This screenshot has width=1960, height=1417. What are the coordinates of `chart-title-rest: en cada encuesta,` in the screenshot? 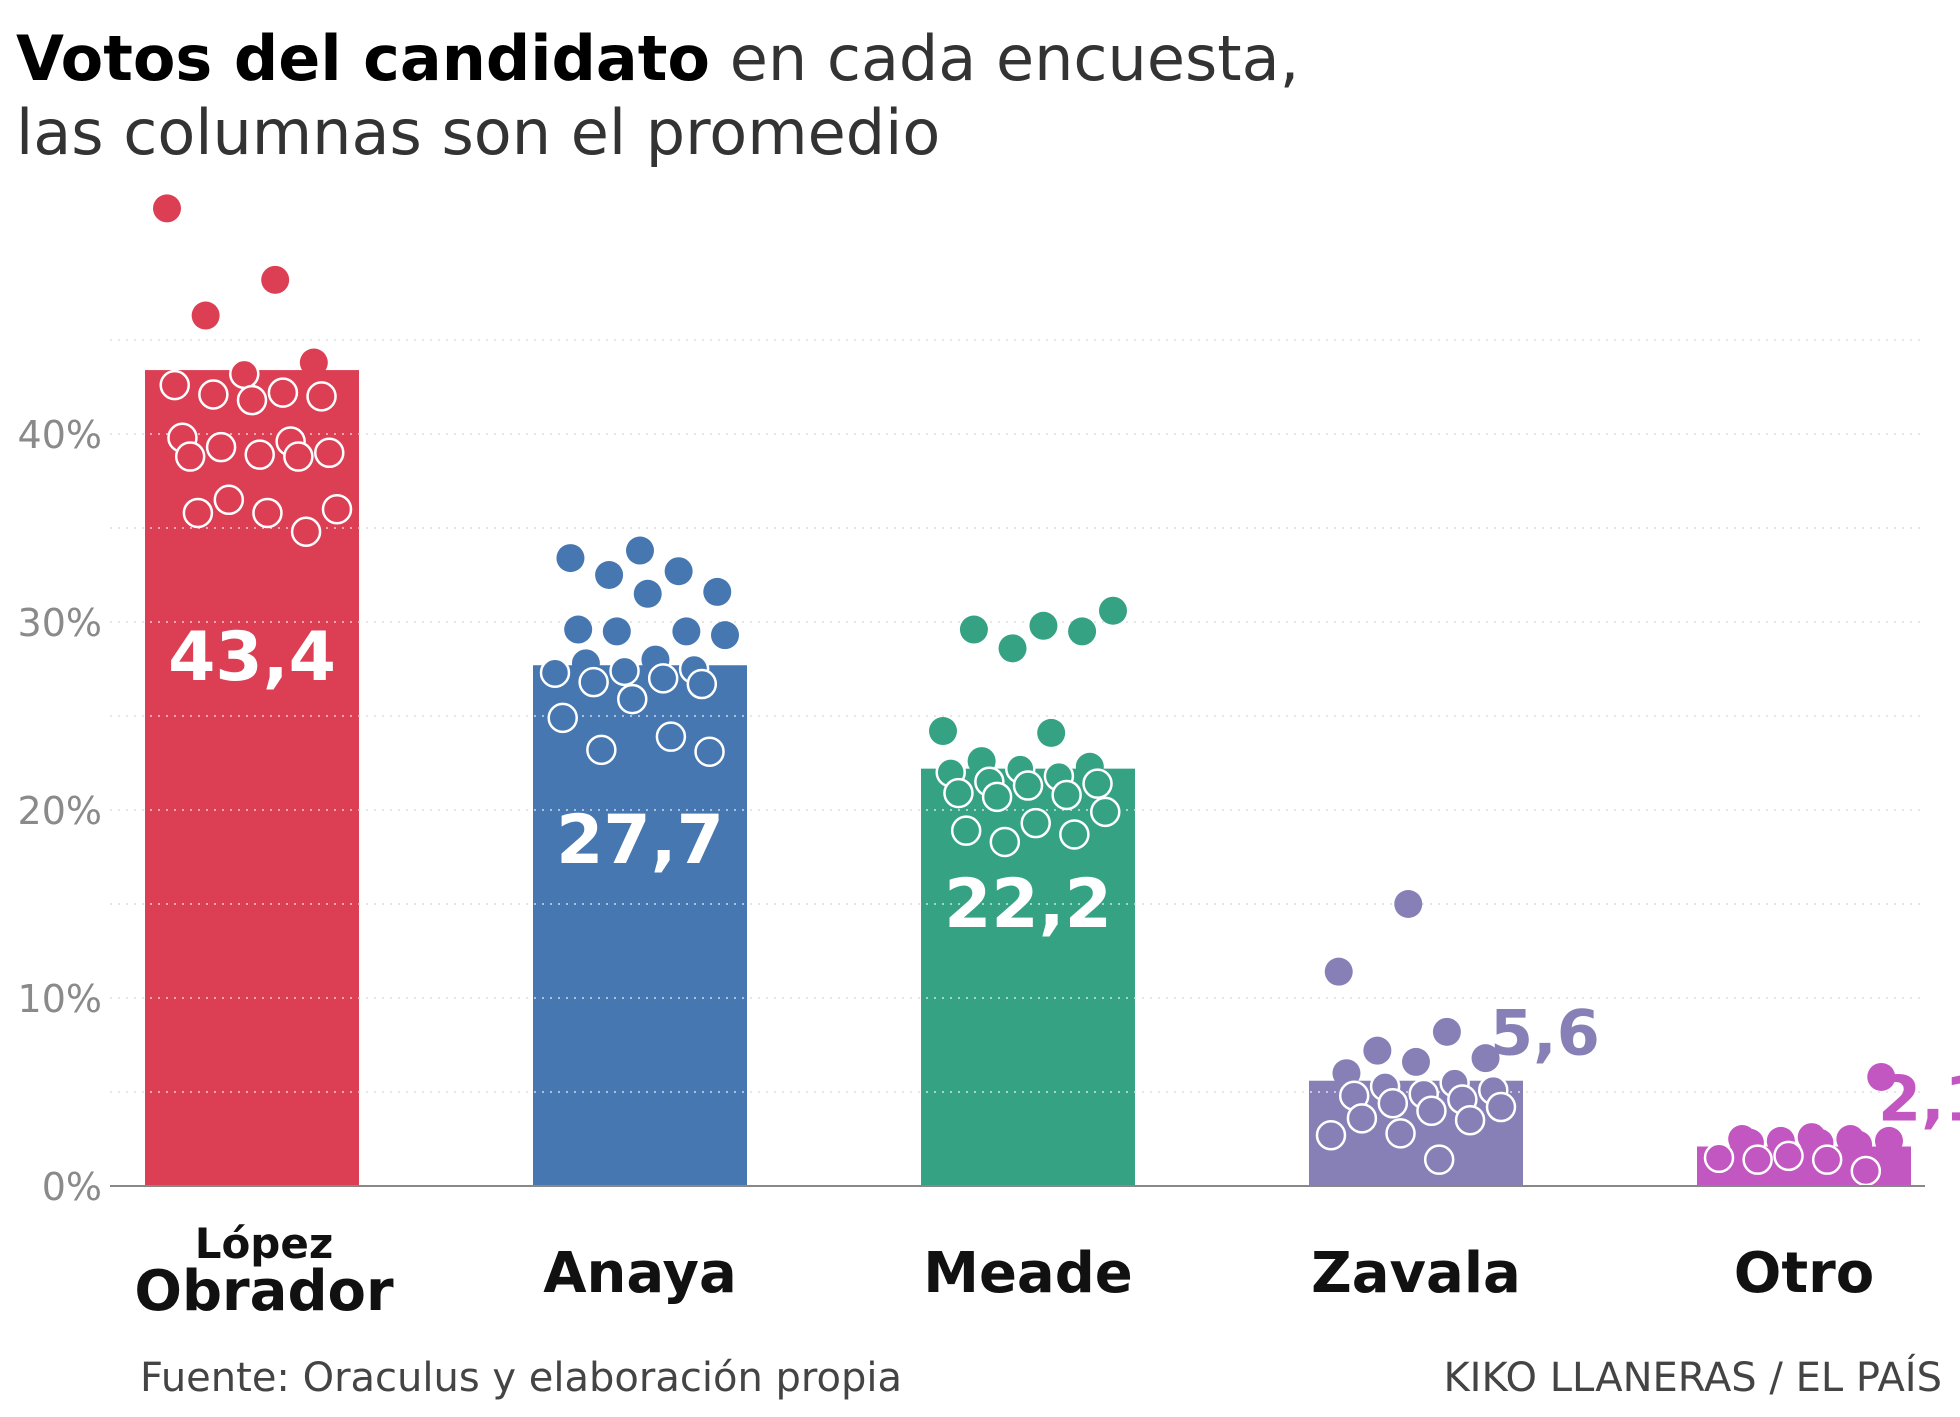 It's located at (1005, 58).